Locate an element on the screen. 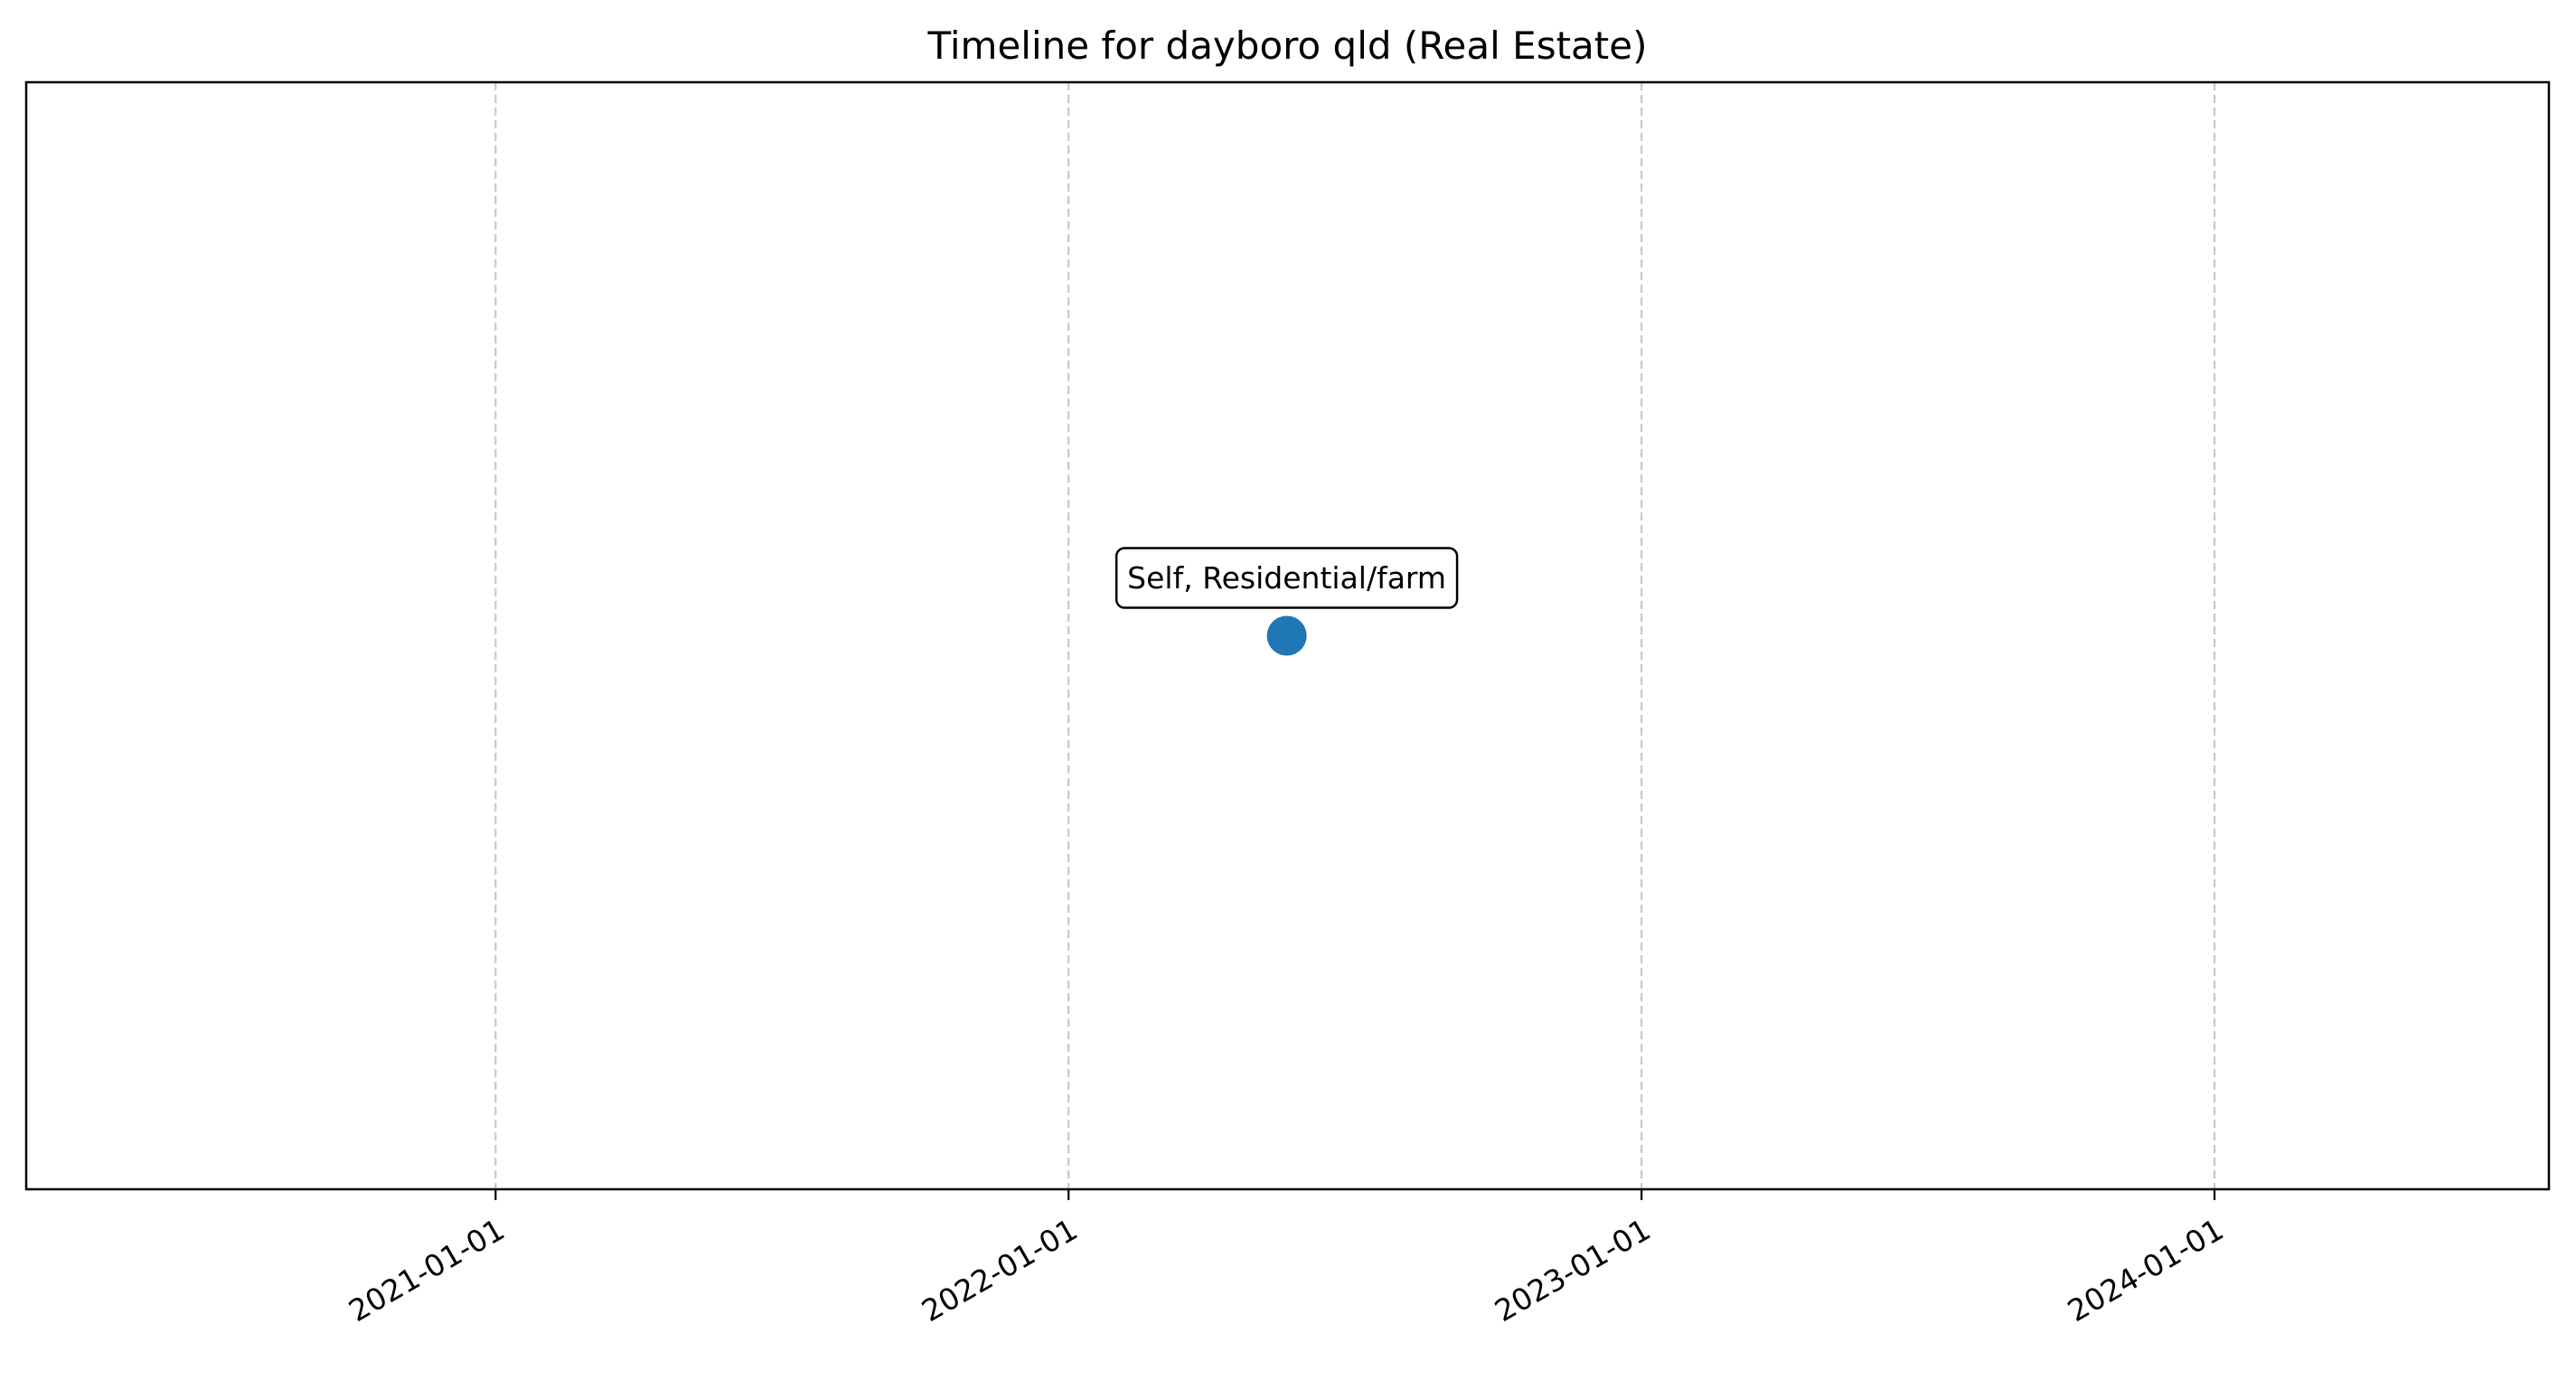  annotation-label: Self, Residential/farm is located at coordinates (1287, 578).